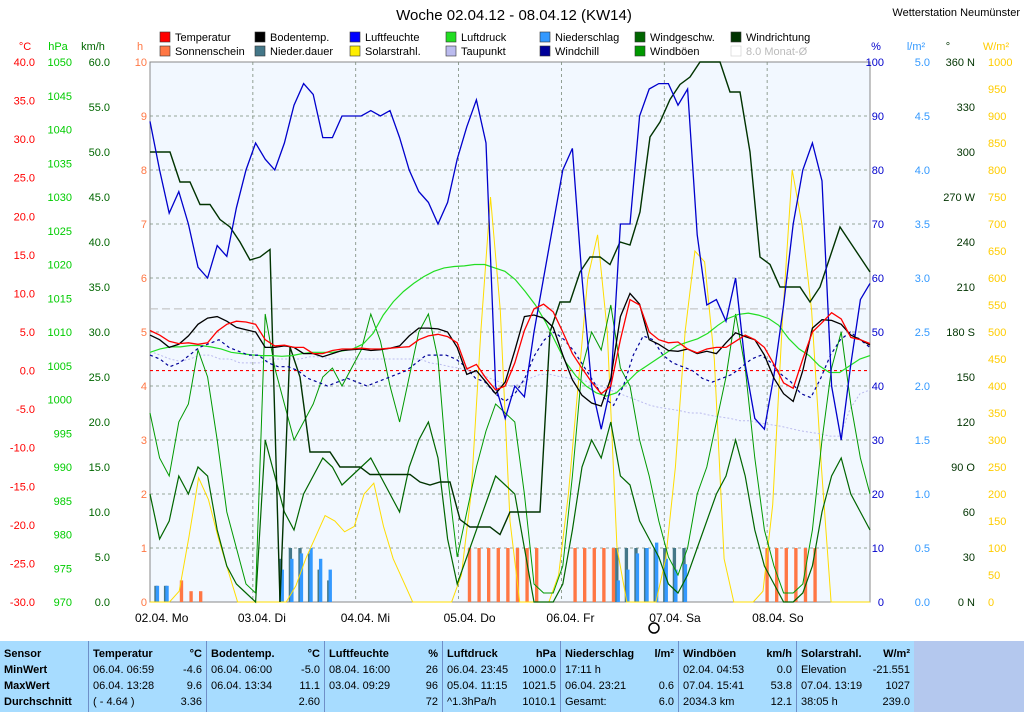  Describe the element at coordinates (997, 306) in the screenshot. I see `solar-tick-label: 550` at that location.